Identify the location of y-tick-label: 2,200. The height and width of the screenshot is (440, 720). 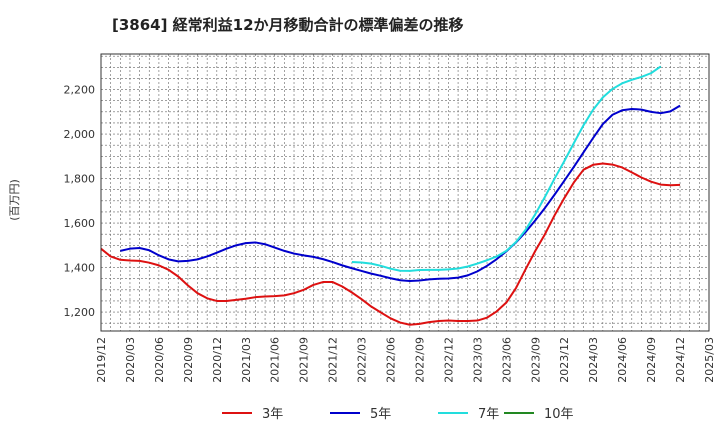
(80, 90).